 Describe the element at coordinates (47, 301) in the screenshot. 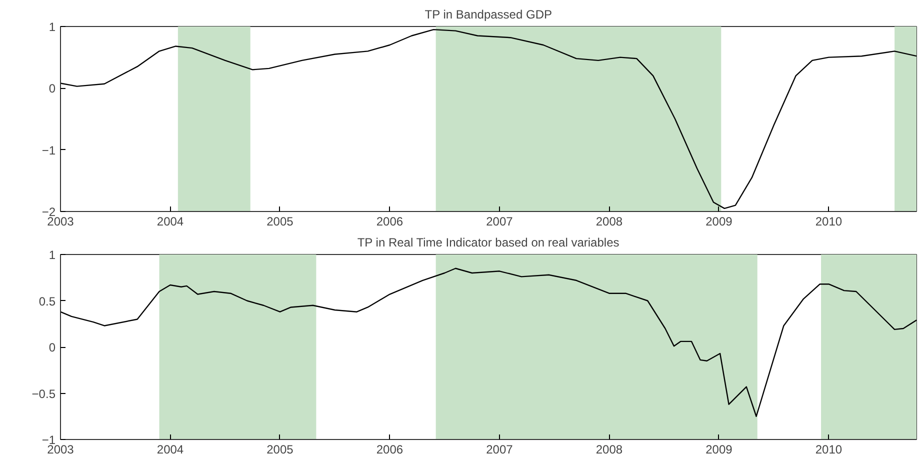

I see `y-tick-label: 0.5` at that location.